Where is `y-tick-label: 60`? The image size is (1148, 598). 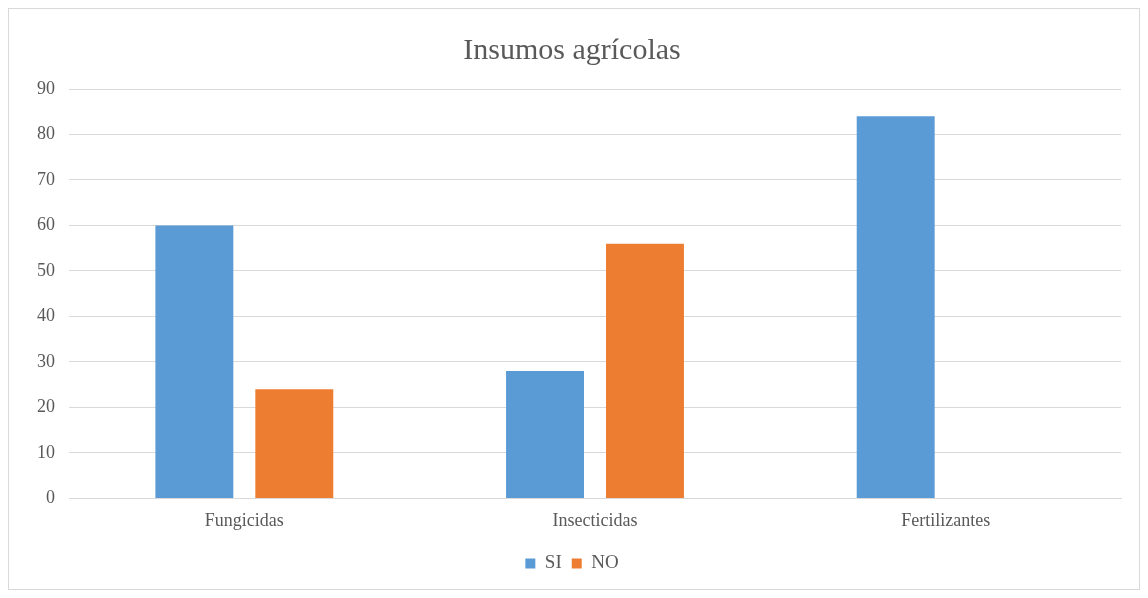 y-tick-label: 60 is located at coordinates (46, 224).